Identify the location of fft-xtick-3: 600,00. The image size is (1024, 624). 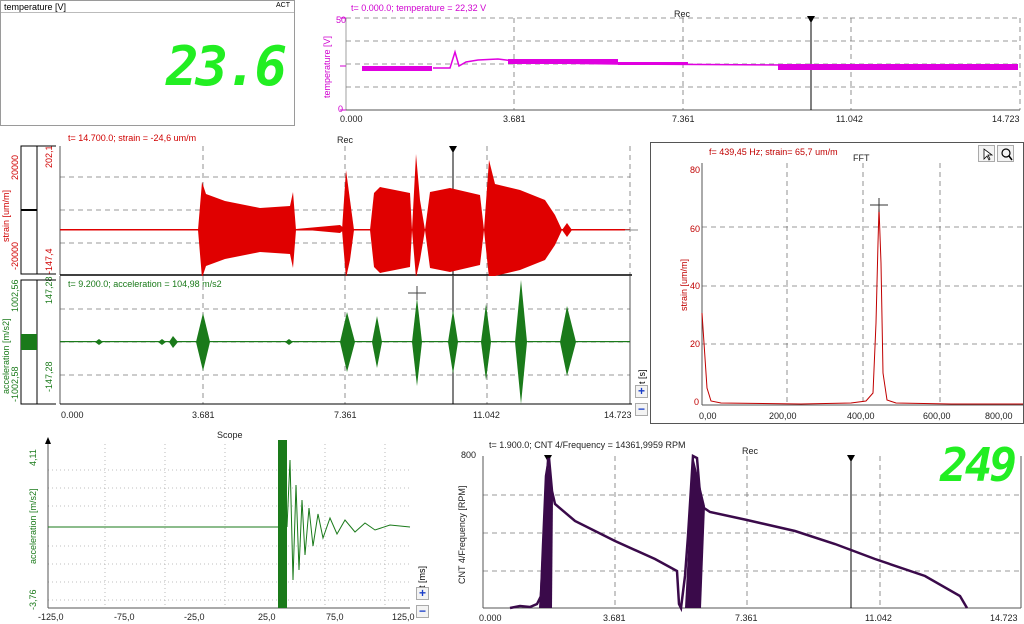
(937, 416).